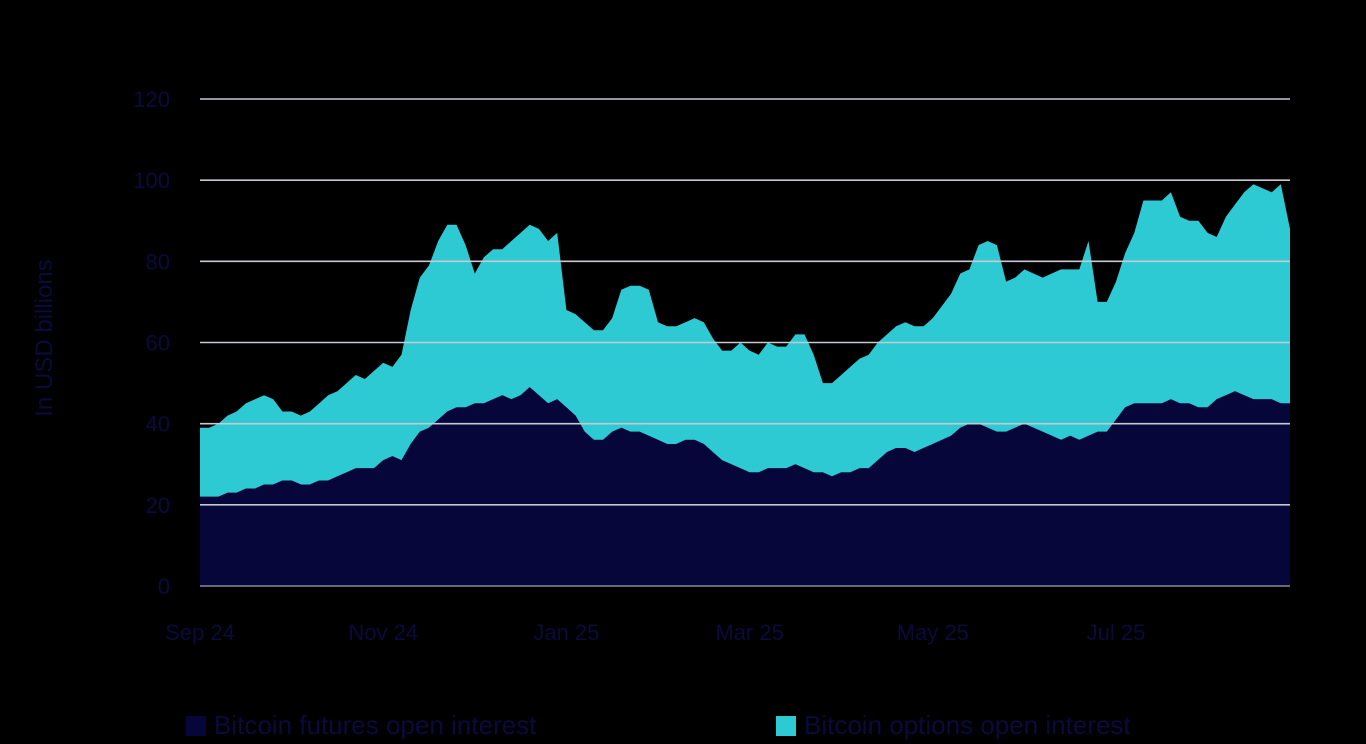 The image size is (1366, 744). I want to click on legend-swatch-options, so click(786, 725).